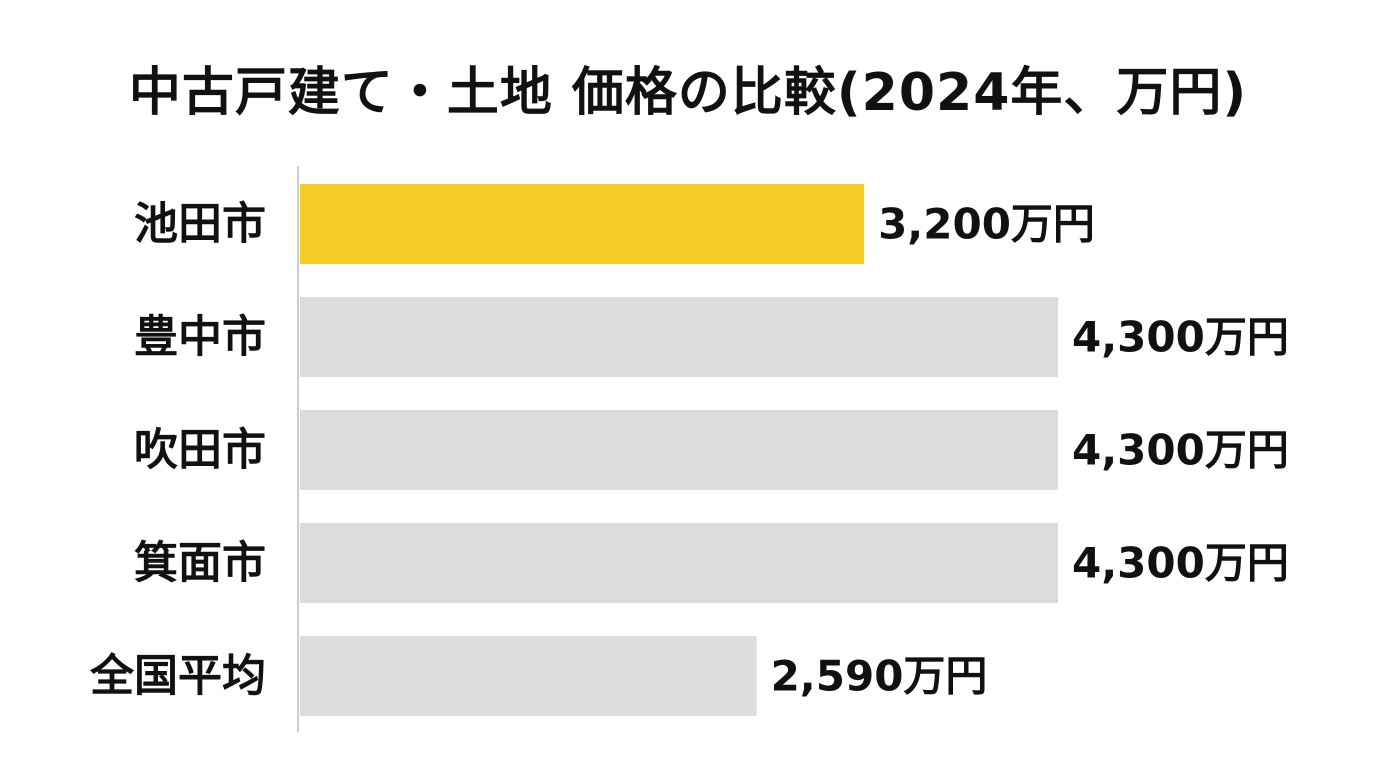  Describe the element at coordinates (200, 563) in the screenshot. I see `category-label-3: 箕面市` at that location.